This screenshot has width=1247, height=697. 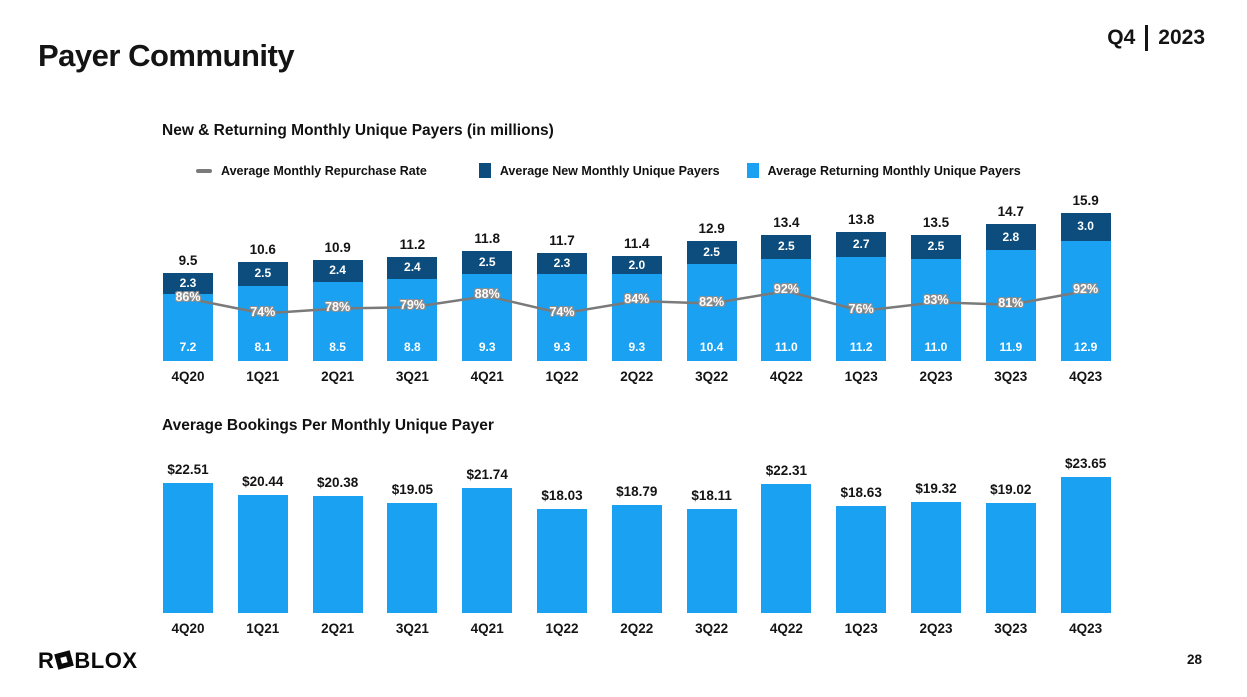 I want to click on repurchase-rate-label: 86%, so click(x=188, y=296).